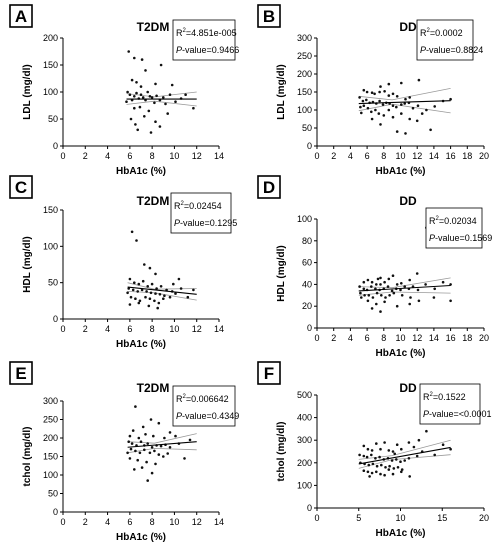 The height and width of the screenshot is (550, 494). I want to click on p-value: P-value=0.9466, so click(207, 50).